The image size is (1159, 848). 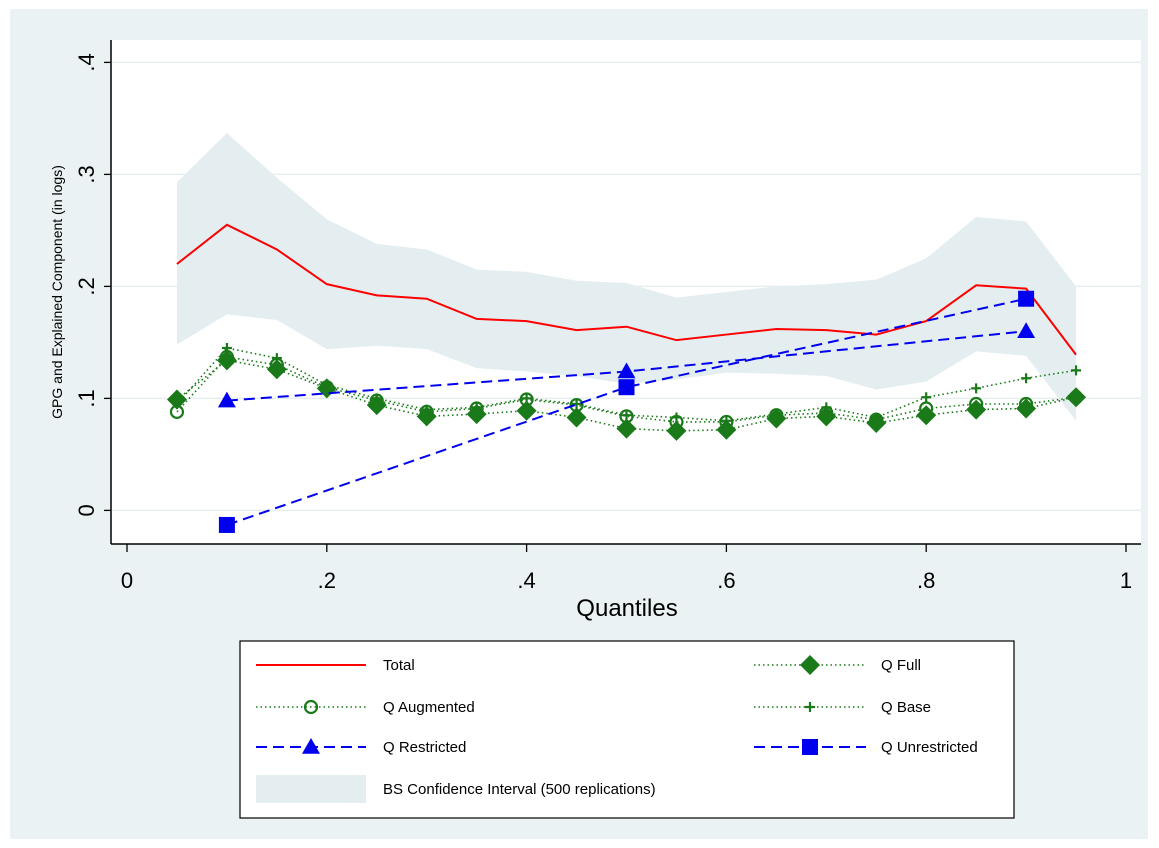 I want to click on y-tick-label: .3, so click(x=86, y=174).